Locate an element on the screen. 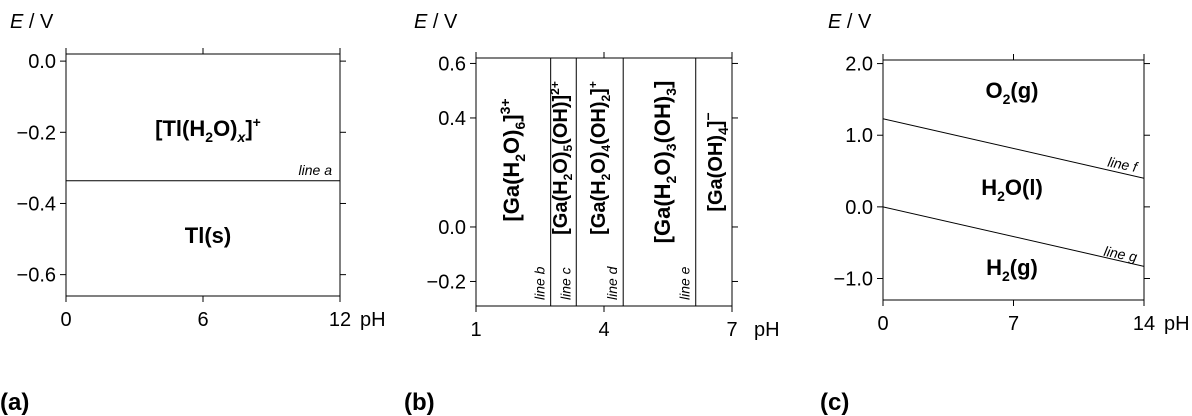  region-label-ga-oh4: [Ga(OH)4]− is located at coordinates (715, 161).